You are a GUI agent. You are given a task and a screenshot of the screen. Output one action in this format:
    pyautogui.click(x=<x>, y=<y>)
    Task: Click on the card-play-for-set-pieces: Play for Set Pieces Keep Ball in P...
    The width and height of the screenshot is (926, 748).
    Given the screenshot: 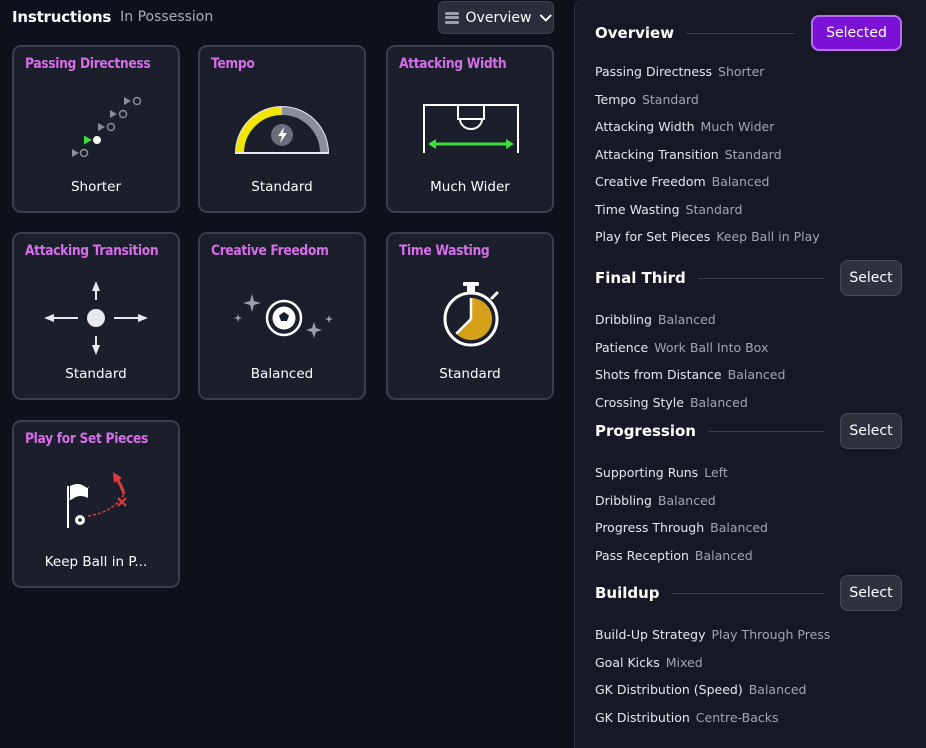 What is the action you would take?
    pyautogui.click(x=96, y=504)
    